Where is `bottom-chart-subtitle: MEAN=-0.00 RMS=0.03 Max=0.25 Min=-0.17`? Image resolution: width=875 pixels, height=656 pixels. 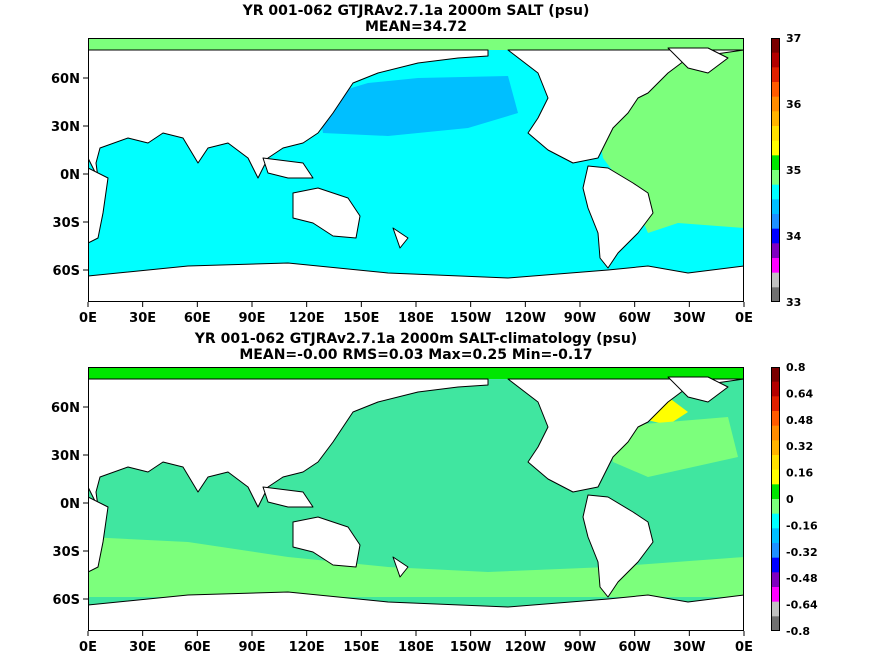
bottom-chart-subtitle: MEAN=-0.00 RMS=0.03 Max=0.25 Min=-0.17 is located at coordinates (416, 355).